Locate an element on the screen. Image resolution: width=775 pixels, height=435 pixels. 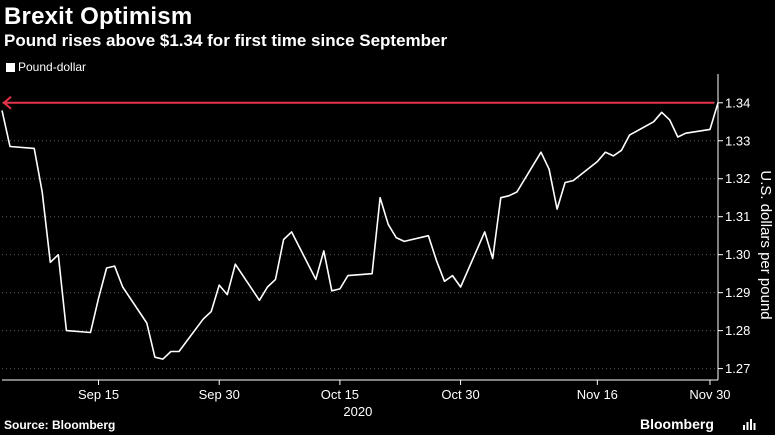
y-tick-label: 1.30 is located at coordinates (737, 254).